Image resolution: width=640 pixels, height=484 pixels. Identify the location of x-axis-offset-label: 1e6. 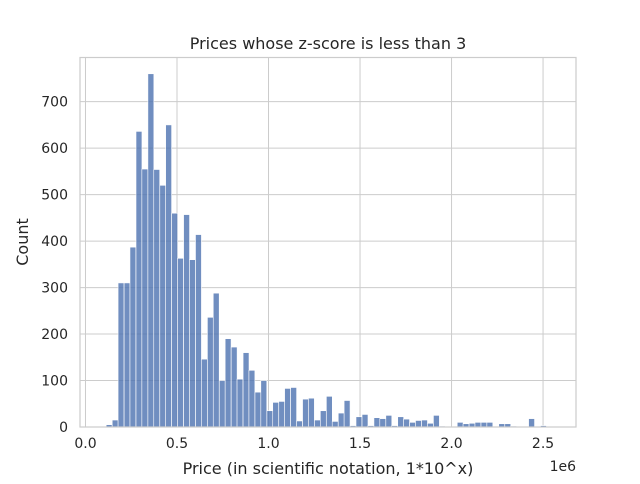
(563, 467).